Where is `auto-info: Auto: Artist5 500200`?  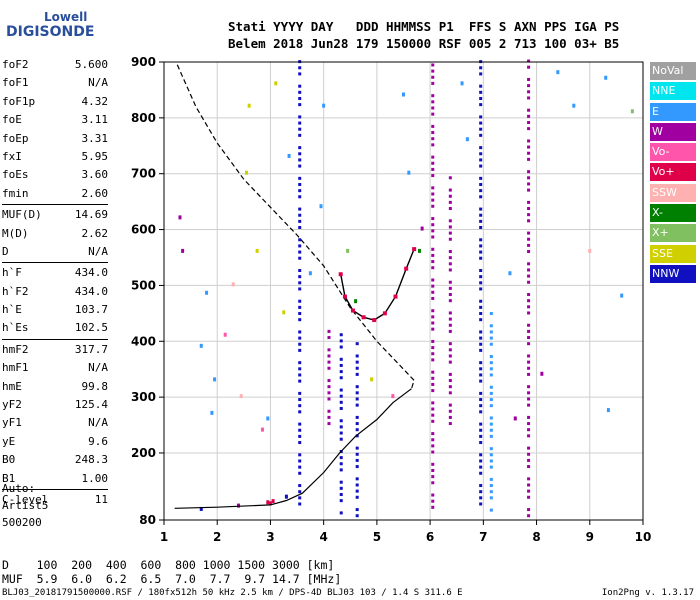
auto-info: Auto: Artist5 500200 is located at coordinates (25, 505).